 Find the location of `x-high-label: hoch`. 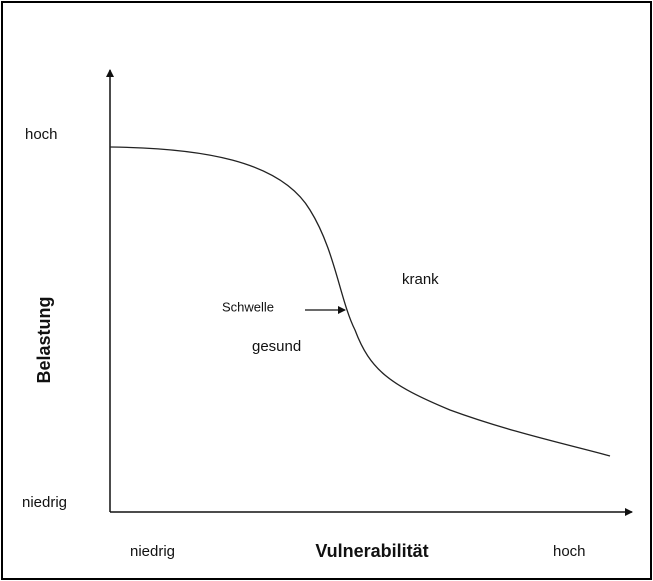

x-high-label: hoch is located at coordinates (569, 551).